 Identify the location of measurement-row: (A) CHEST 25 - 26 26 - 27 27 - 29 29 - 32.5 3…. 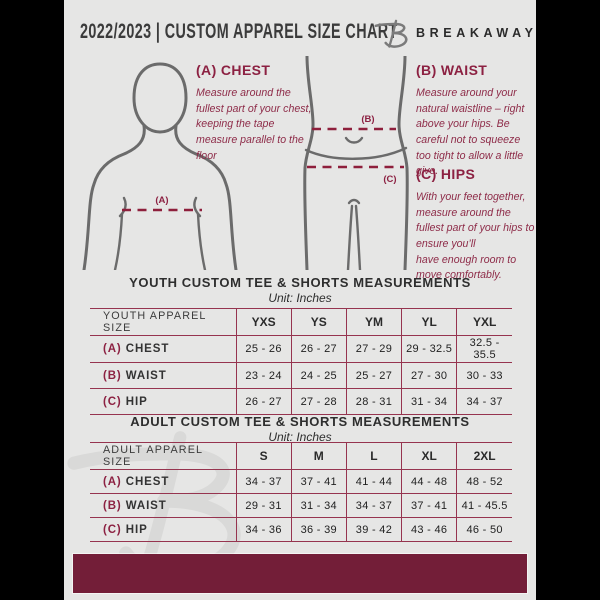
(301, 349).